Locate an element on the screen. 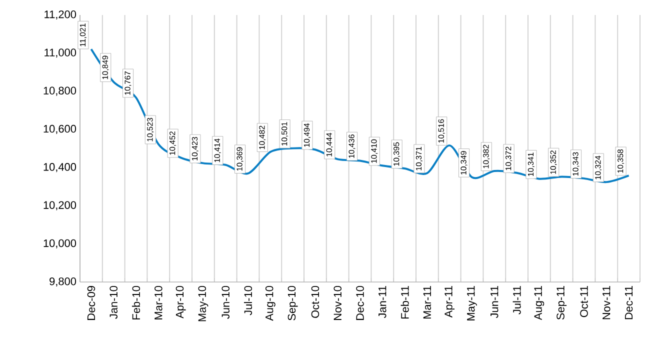 The image size is (650, 350). y-tick-label: 11,000 is located at coordinates (60, 53).